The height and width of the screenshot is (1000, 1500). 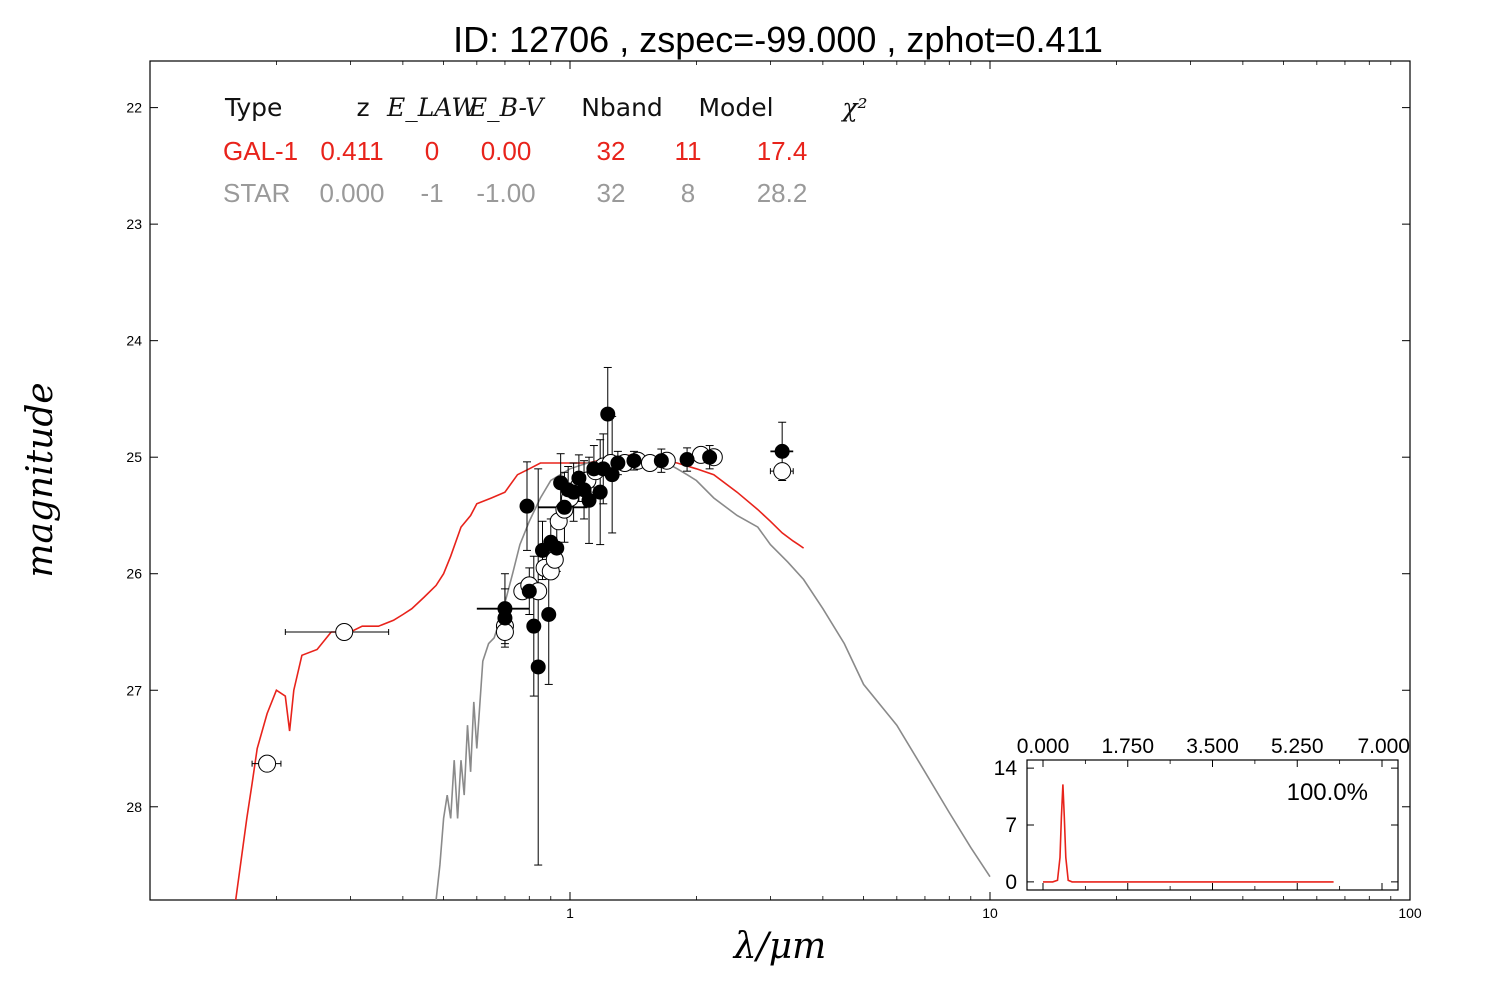 What do you see at coordinates (782, 193) in the screenshot?
I see `table-row-star-chi2: 28.2` at bounding box center [782, 193].